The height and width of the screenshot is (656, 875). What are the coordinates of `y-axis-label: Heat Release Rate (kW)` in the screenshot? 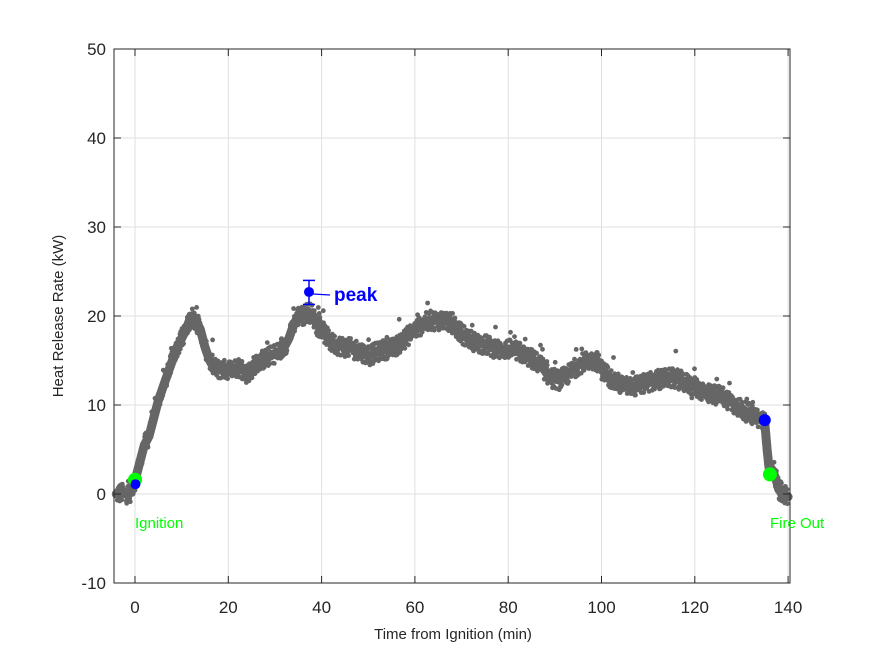 It's located at (58, 316).